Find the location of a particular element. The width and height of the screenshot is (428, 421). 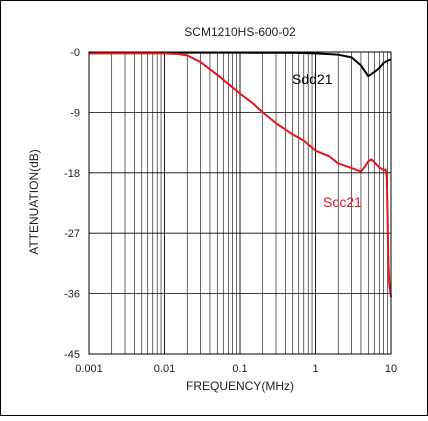

x-axis-label: FREQUENCY(MHz) is located at coordinates (240, 386).